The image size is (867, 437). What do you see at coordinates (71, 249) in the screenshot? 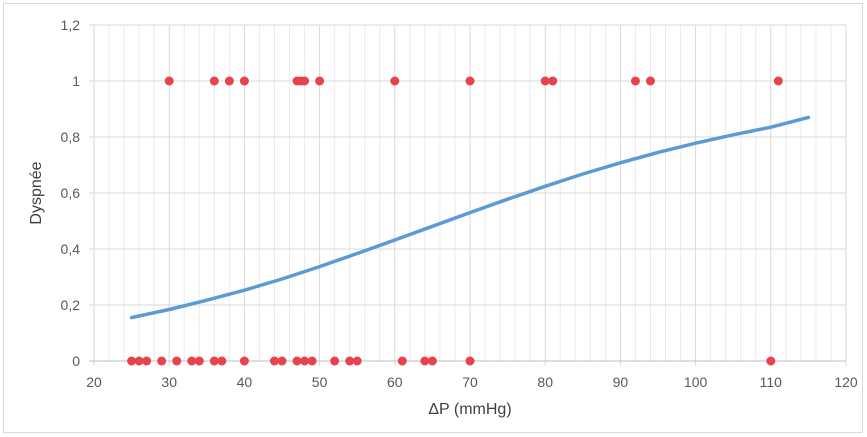
I see `y-tick-label: 0,4` at bounding box center [71, 249].